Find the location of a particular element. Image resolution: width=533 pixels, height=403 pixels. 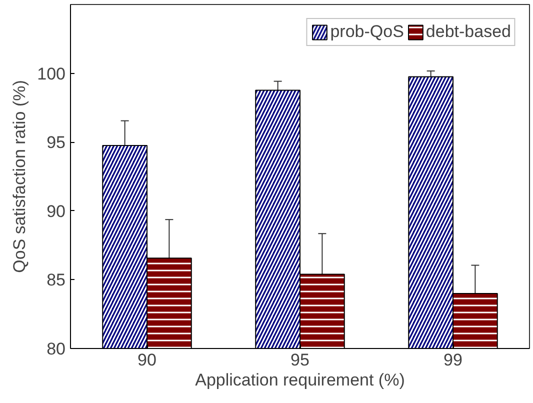

legend-label: debt-based is located at coordinates (468, 32).